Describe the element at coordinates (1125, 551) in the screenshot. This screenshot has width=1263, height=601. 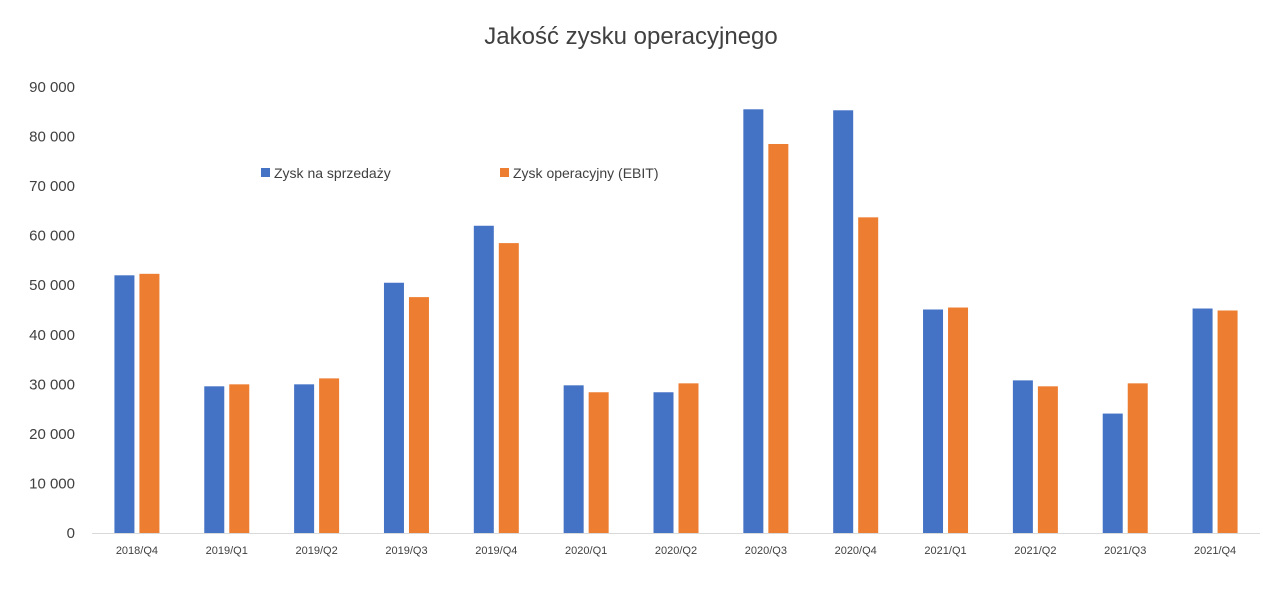
I see `x-tick-label: 2021/Q3` at that location.